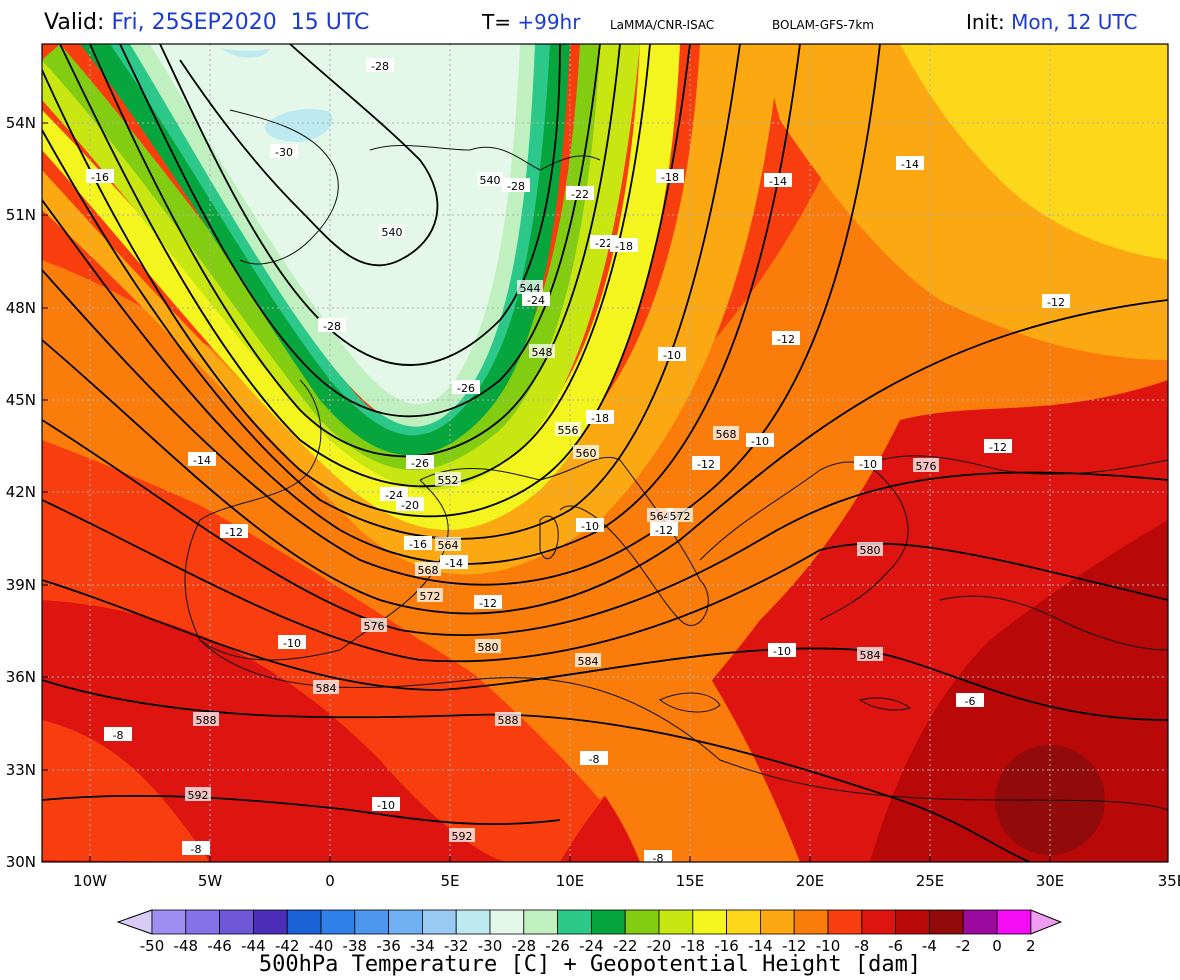 Image resolution: width=1180 pixels, height=980 pixels. What do you see at coordinates (810, 881) in the screenshot?
I see `lon-tick-label: 20E` at bounding box center [810, 881].